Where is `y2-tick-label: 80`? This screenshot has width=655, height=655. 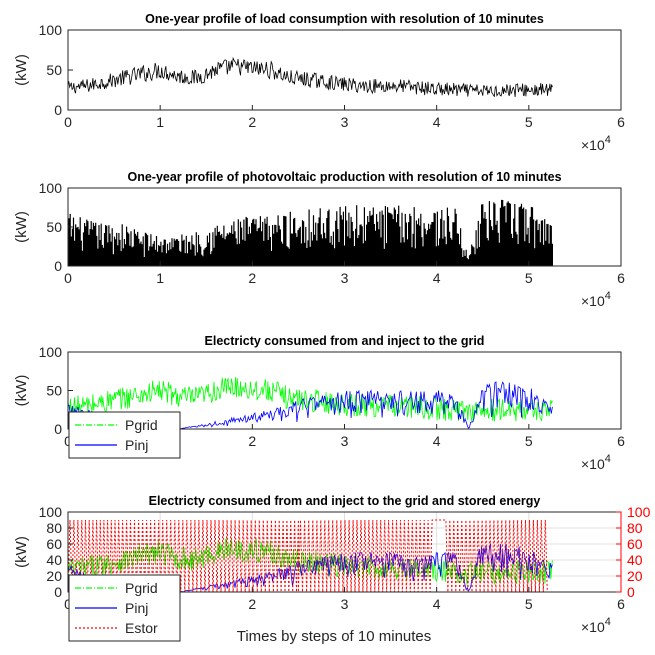 y2-tick-label: 80 is located at coordinates (635, 528).